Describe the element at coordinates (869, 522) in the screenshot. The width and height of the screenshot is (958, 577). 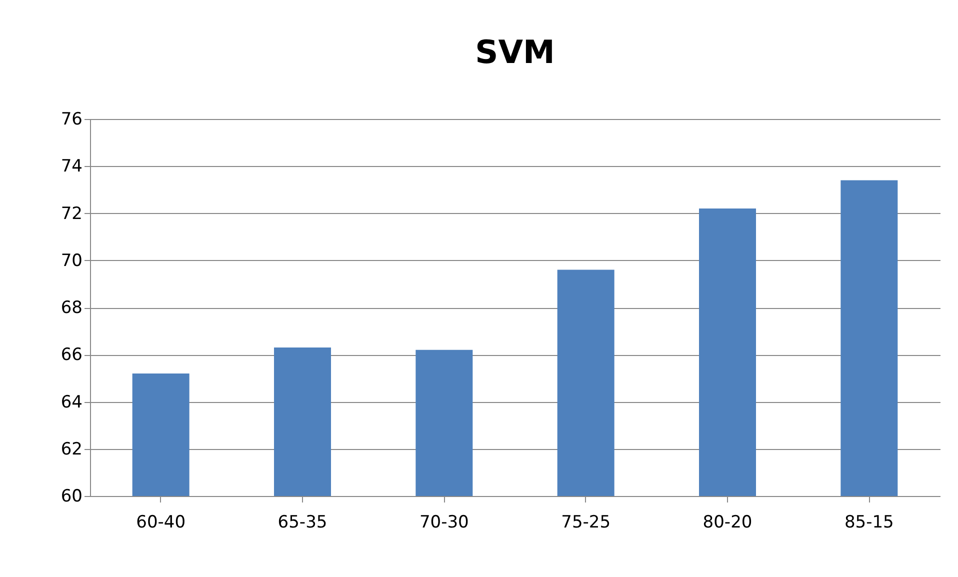
I see `x-tick-label: 85-15` at that location.